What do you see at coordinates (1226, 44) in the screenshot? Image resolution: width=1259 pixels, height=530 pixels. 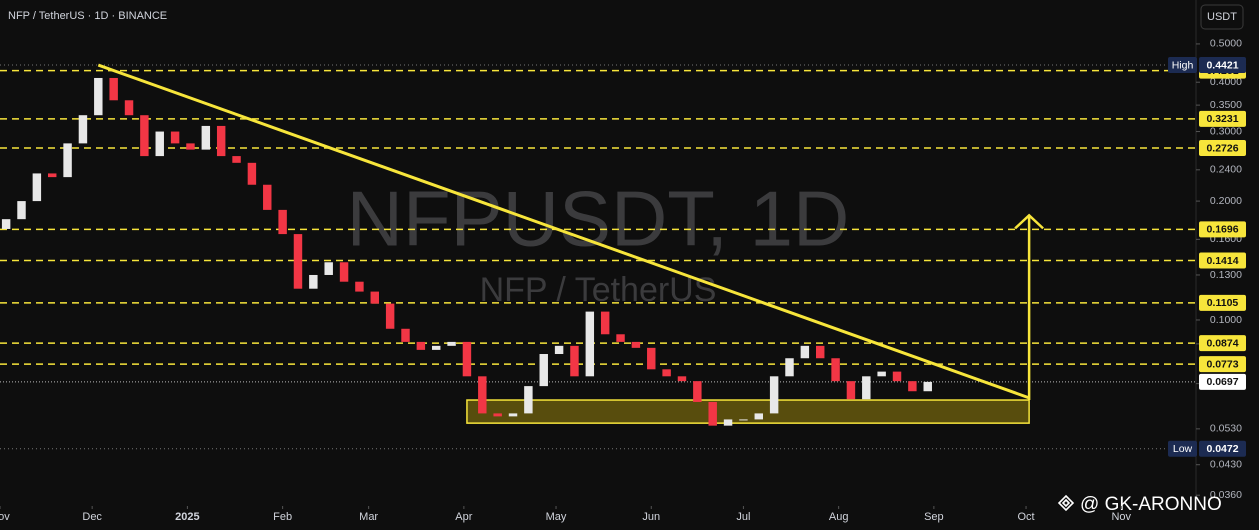 I see `y-tick-label: 0.5000` at bounding box center [1226, 44].